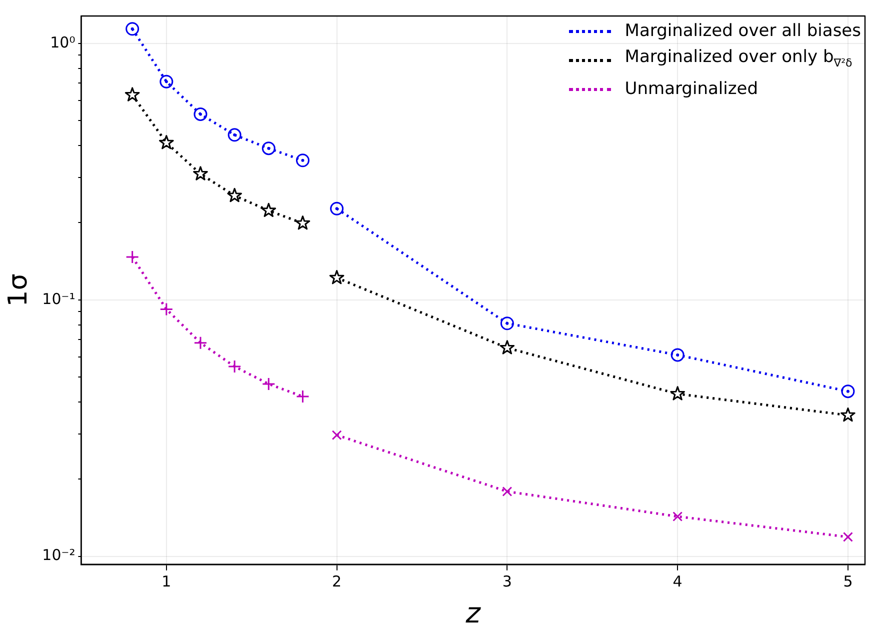 This screenshot has width=885, height=636. Describe the element at coordinates (507, 581) in the screenshot. I see `x-tick-label: 3` at that location.